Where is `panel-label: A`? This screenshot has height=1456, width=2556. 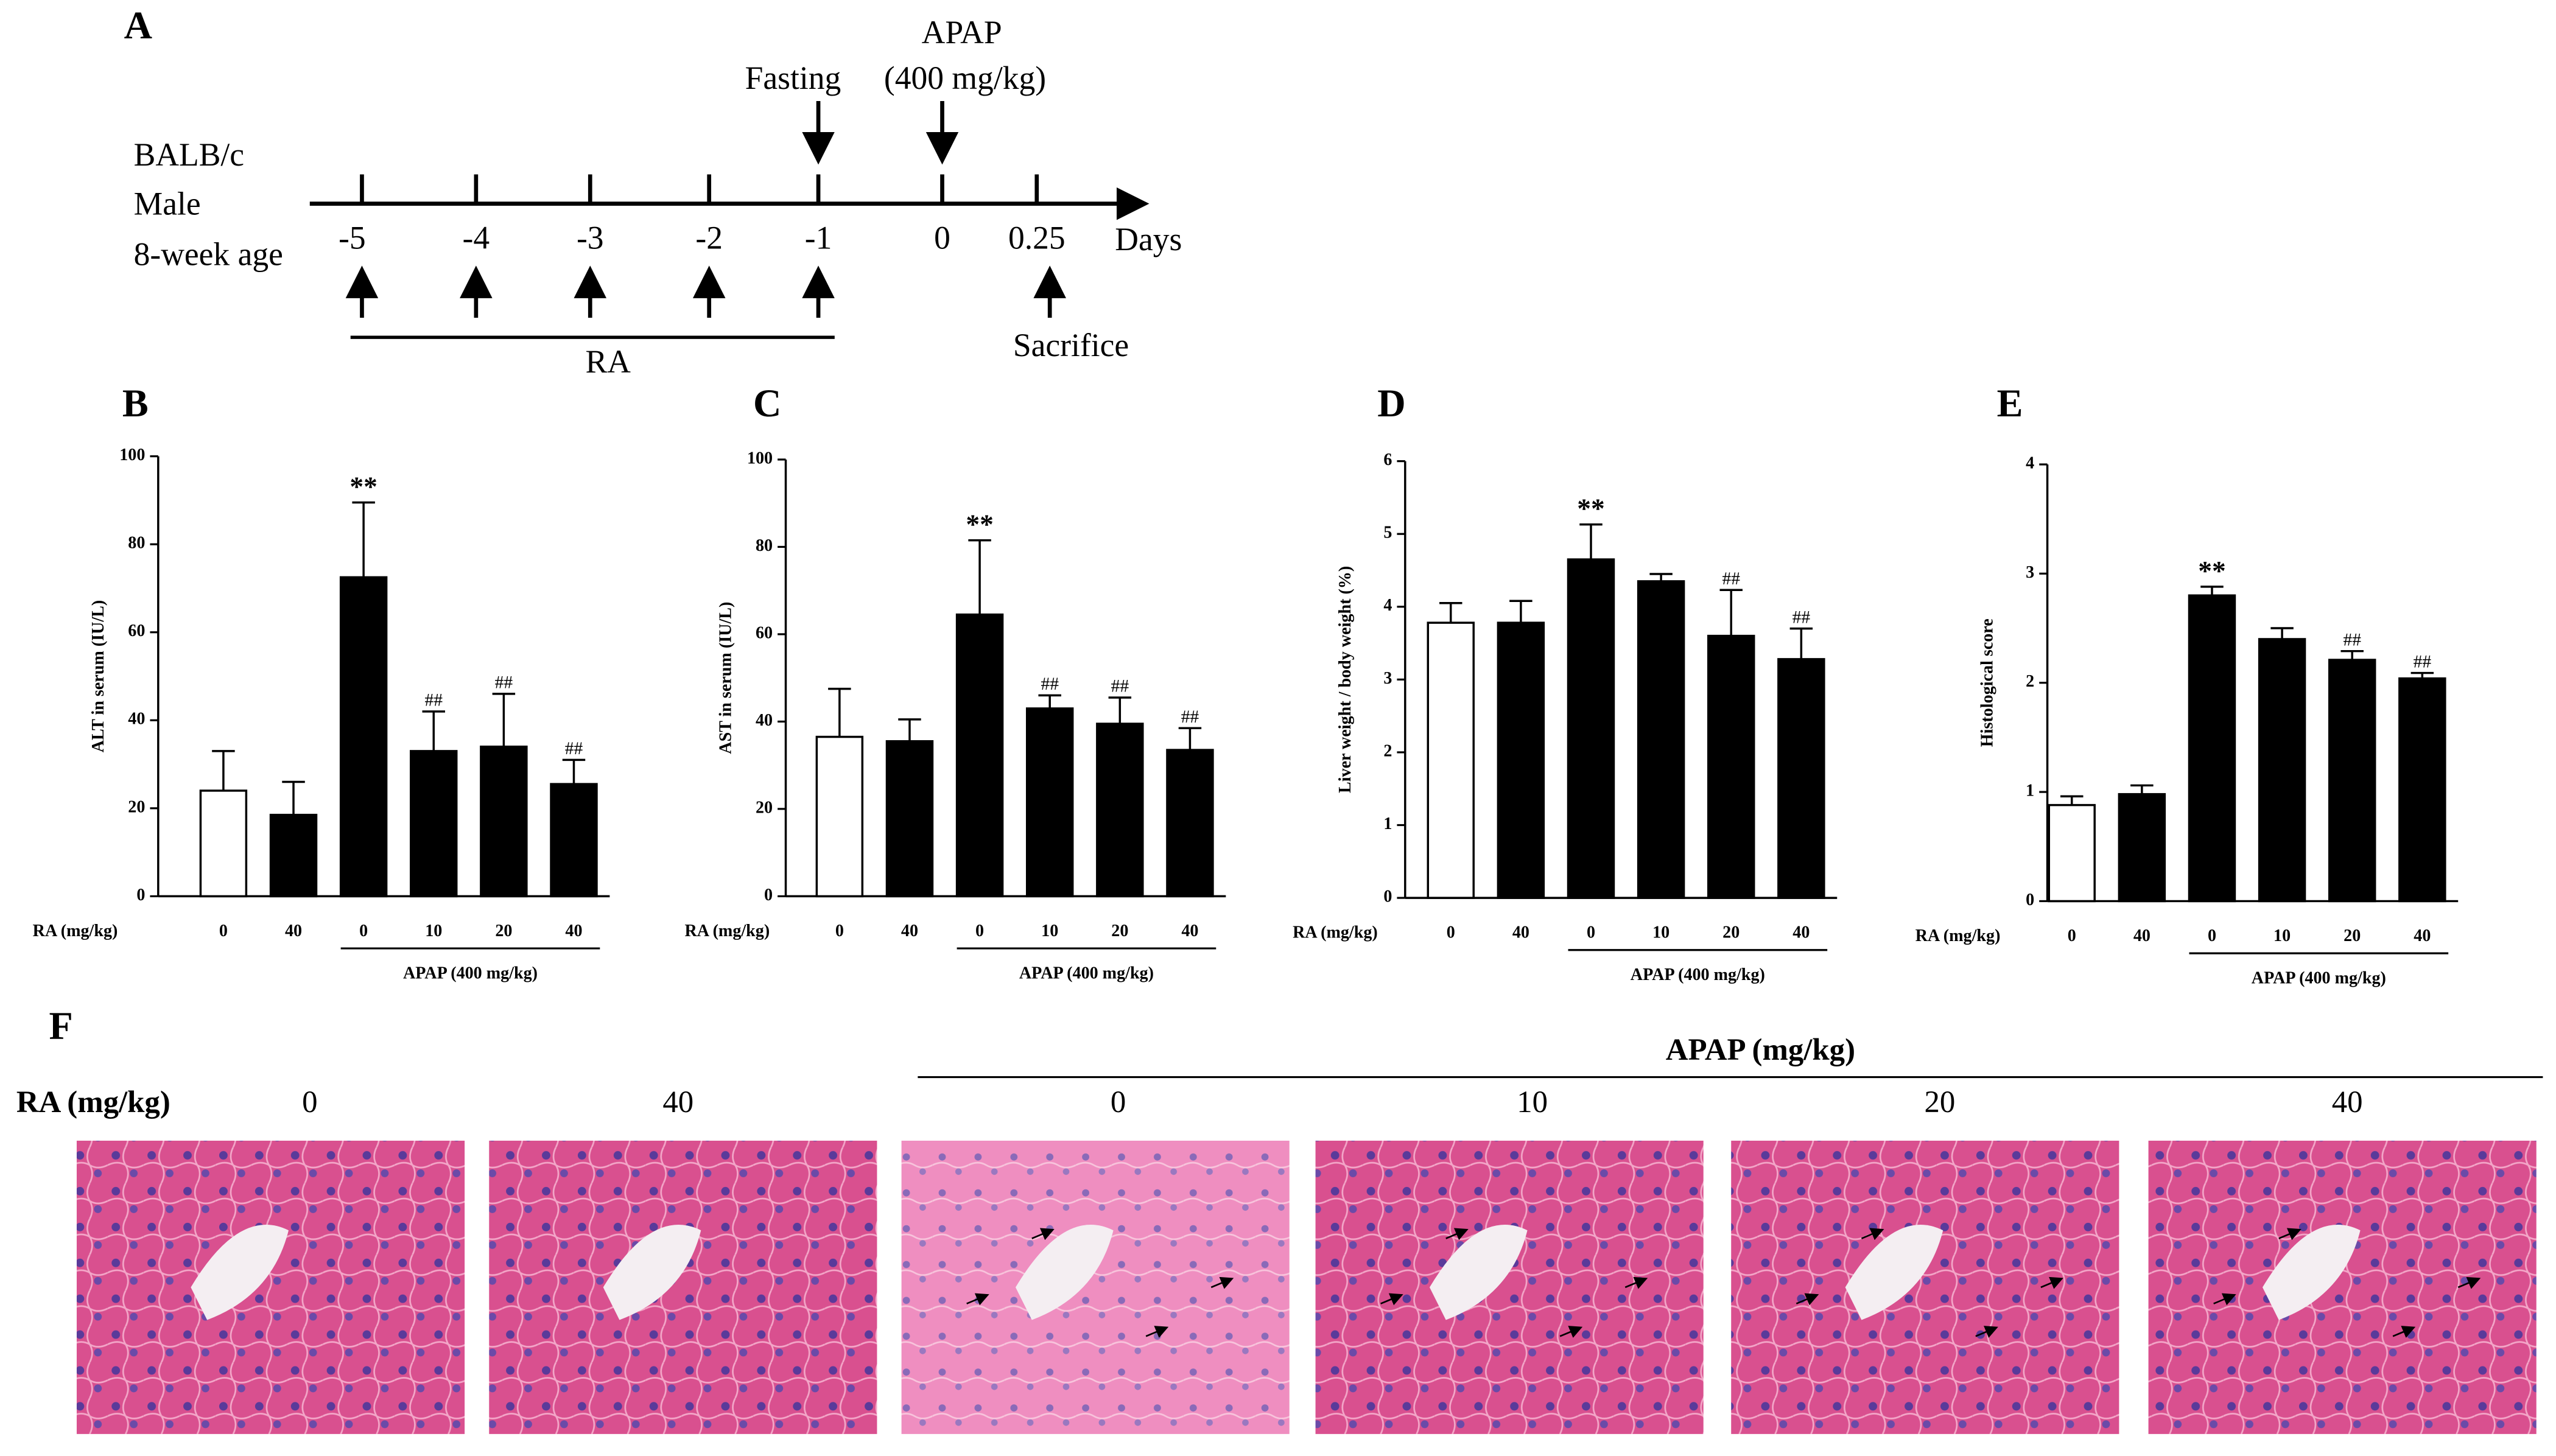
panel-label: A is located at coordinates (138, 25).